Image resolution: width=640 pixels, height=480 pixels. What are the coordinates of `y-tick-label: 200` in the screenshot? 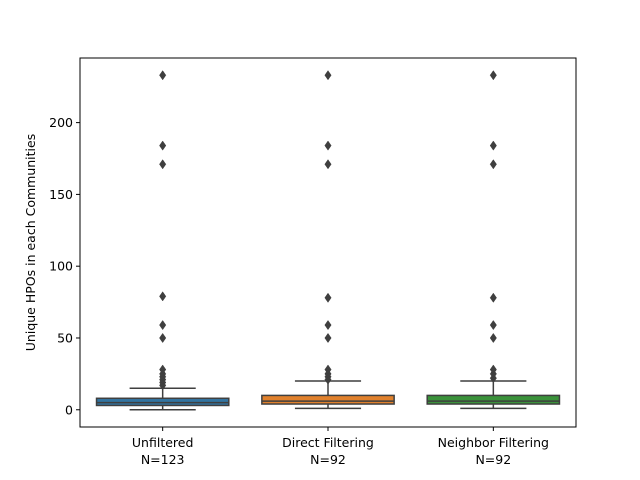 It's located at (61, 122).